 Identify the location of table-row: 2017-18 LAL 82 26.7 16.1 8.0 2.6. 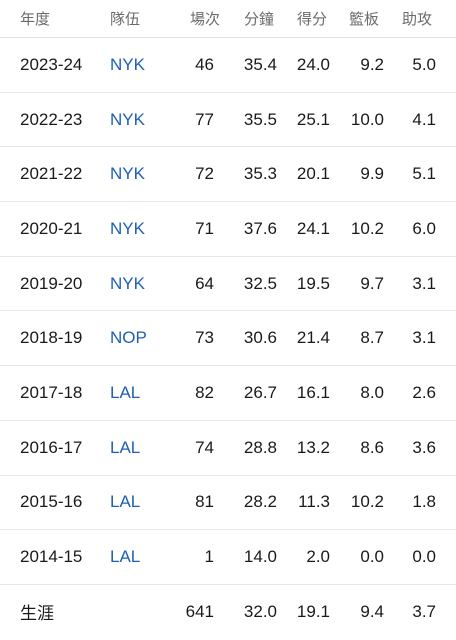
(228, 393).